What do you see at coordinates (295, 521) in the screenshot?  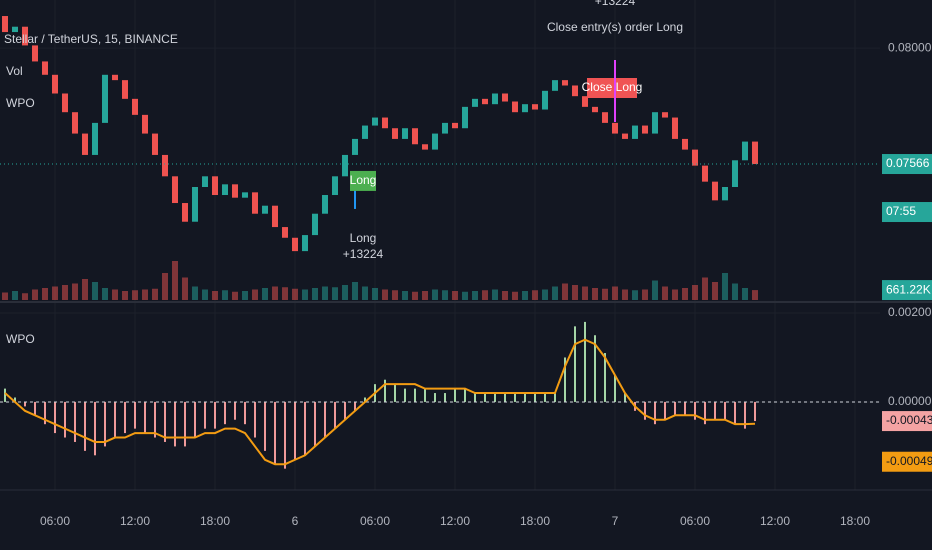 I see `x-tick-label: 6` at bounding box center [295, 521].